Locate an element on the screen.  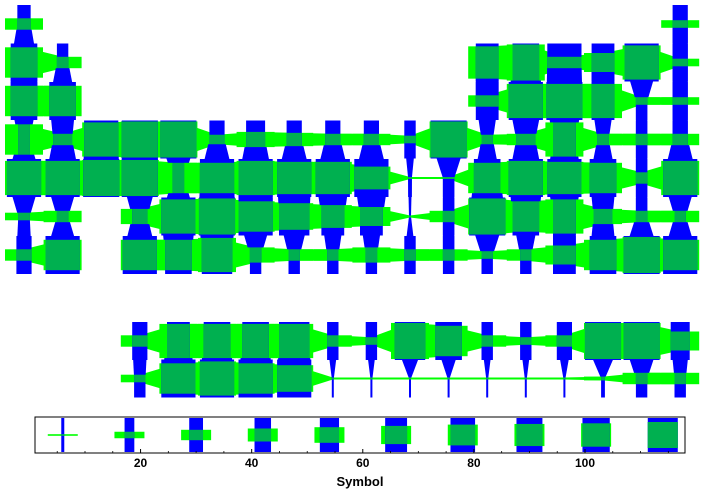
x-axis-title: Symbol is located at coordinates (360, 481).